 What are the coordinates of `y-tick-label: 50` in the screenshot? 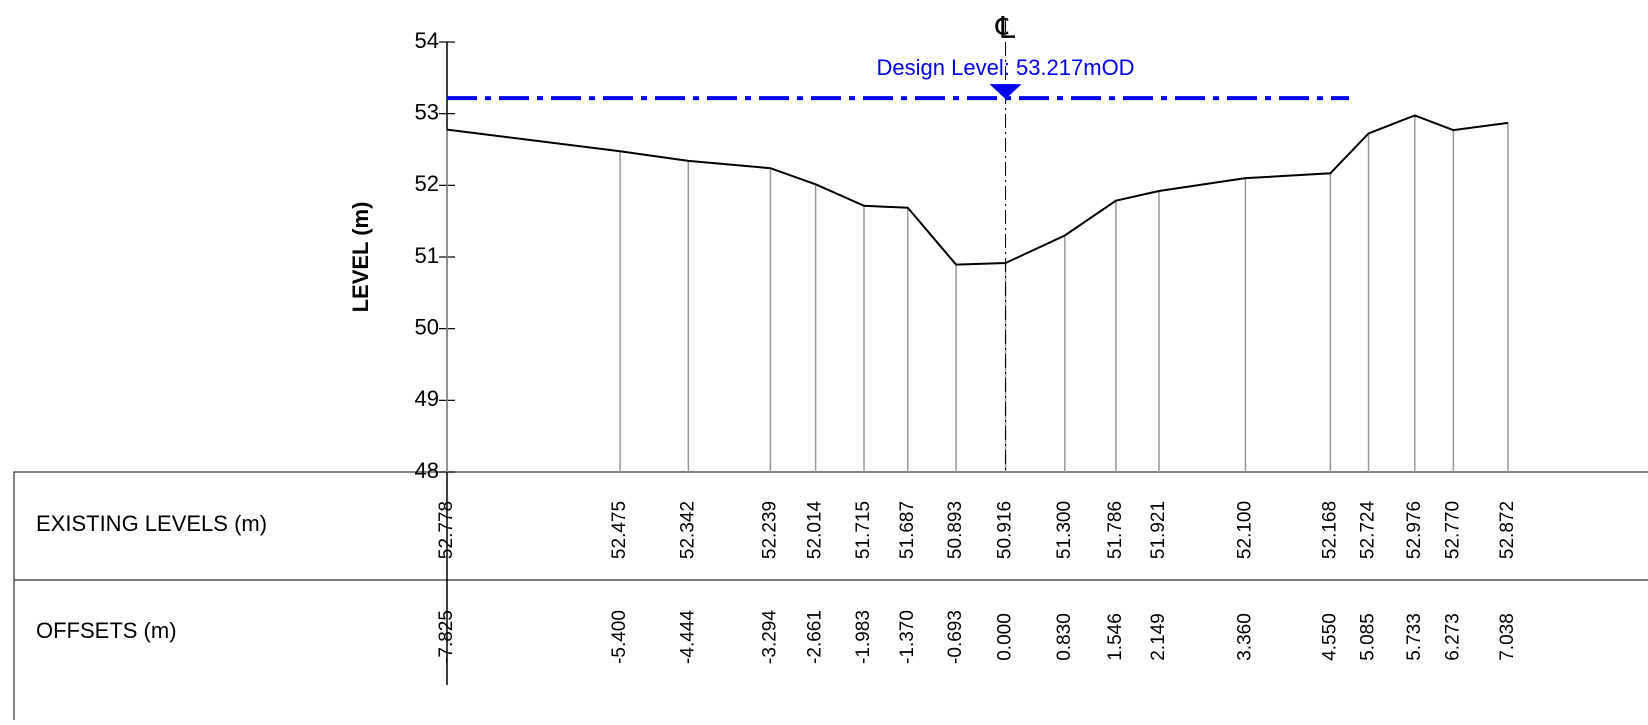 It's located at (427, 326).